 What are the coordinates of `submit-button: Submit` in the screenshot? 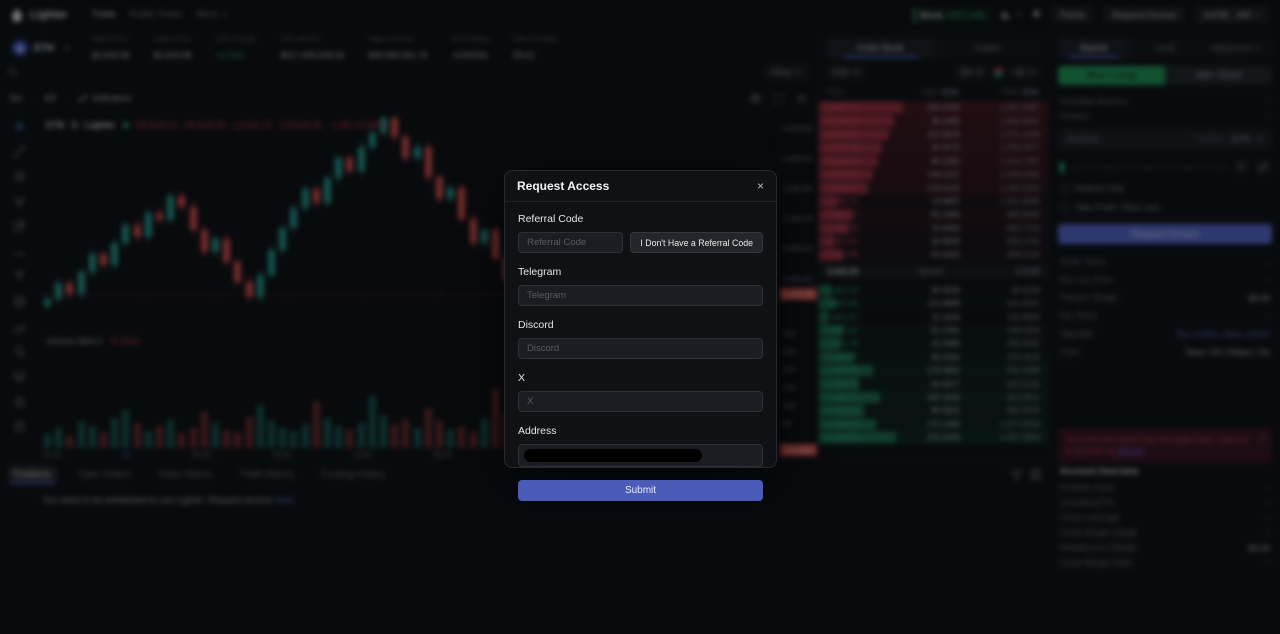 It's located at (640, 490).